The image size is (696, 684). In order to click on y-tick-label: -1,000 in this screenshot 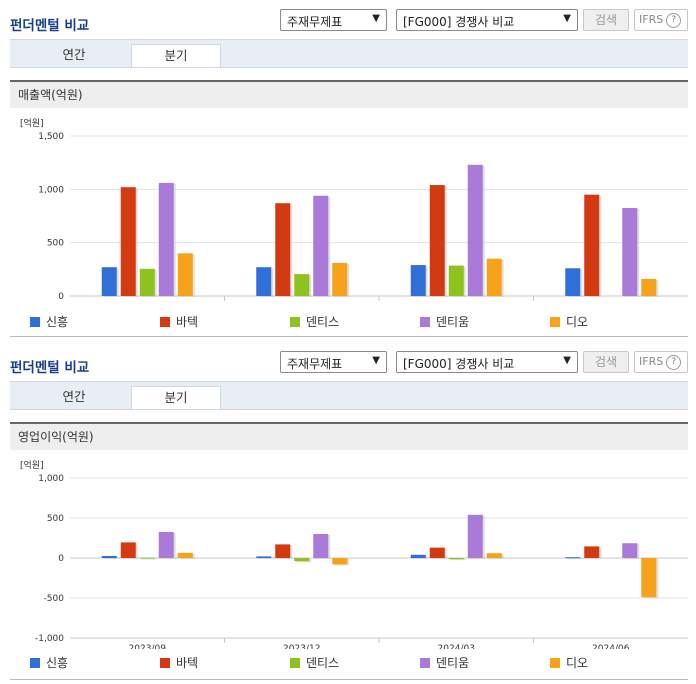, I will do `click(49, 639)`.